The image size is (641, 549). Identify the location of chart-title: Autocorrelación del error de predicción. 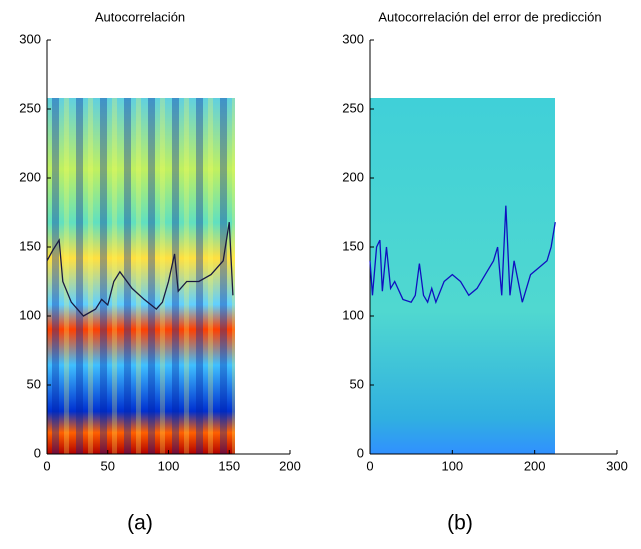
(489, 16).